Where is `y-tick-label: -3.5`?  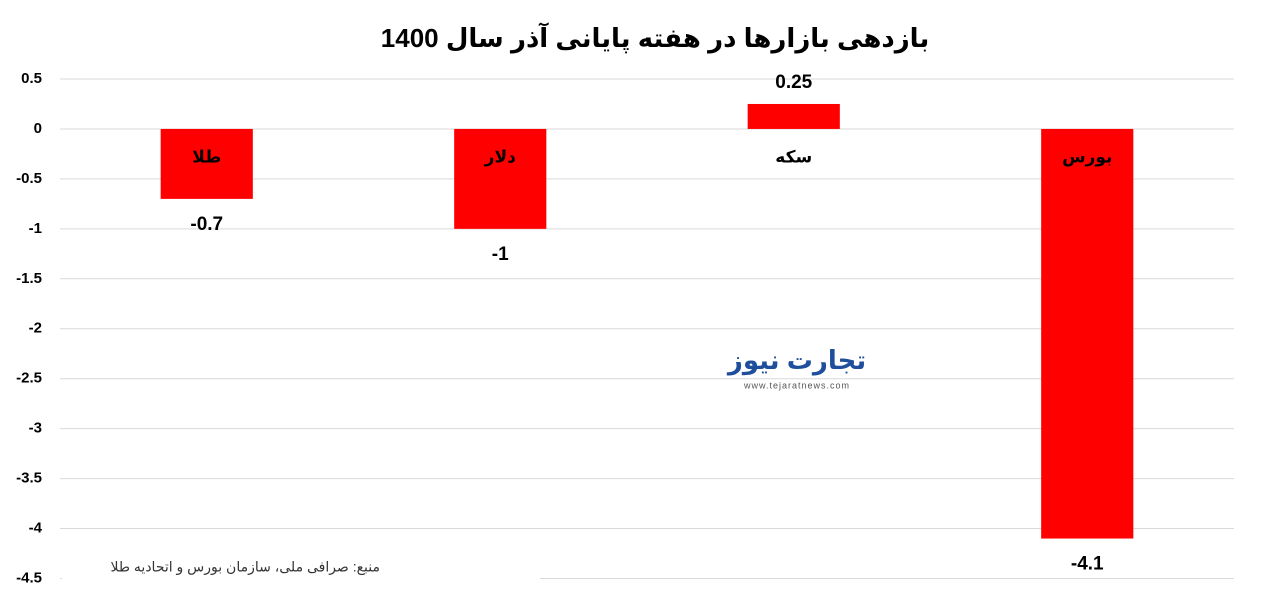
y-tick-label: -3.5 is located at coordinates (29, 478).